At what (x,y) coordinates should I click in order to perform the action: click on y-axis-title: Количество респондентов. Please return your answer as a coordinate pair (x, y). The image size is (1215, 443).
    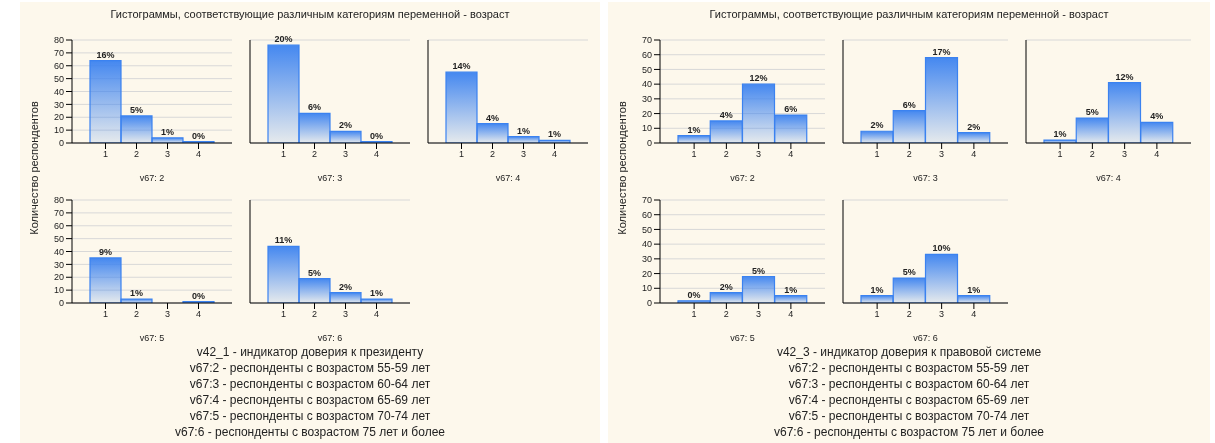
    Looking at the image, I should click on (34, 168).